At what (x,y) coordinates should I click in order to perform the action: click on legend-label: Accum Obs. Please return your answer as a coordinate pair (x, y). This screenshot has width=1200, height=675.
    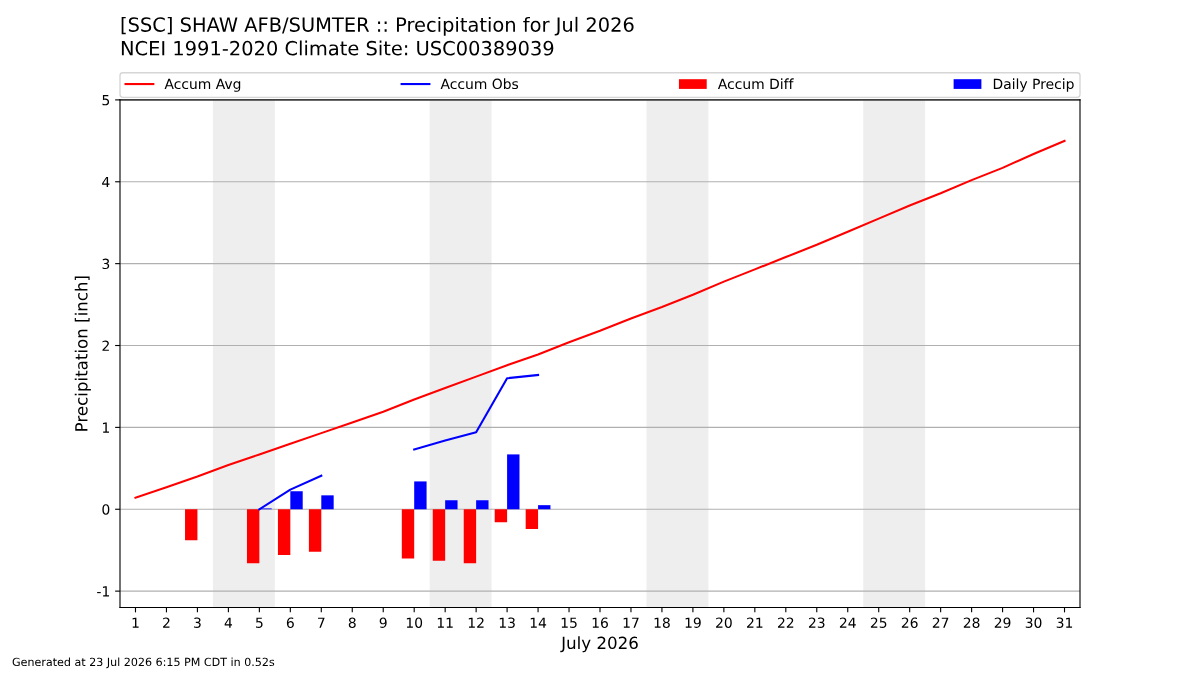
    Looking at the image, I should click on (479, 84).